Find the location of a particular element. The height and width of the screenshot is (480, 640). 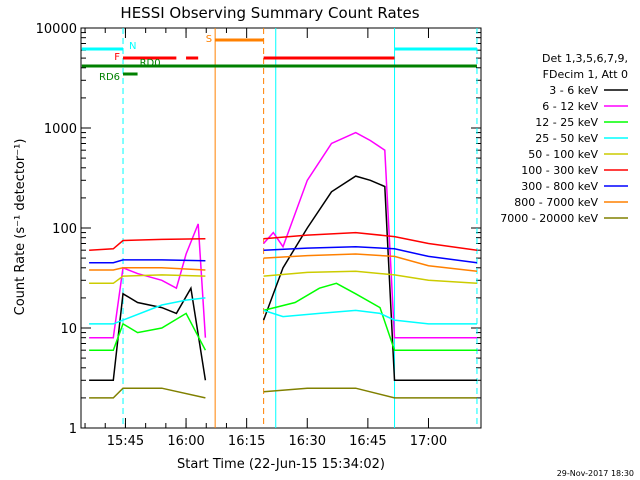

legend-label: 50 - 100 keV is located at coordinates (563, 154).